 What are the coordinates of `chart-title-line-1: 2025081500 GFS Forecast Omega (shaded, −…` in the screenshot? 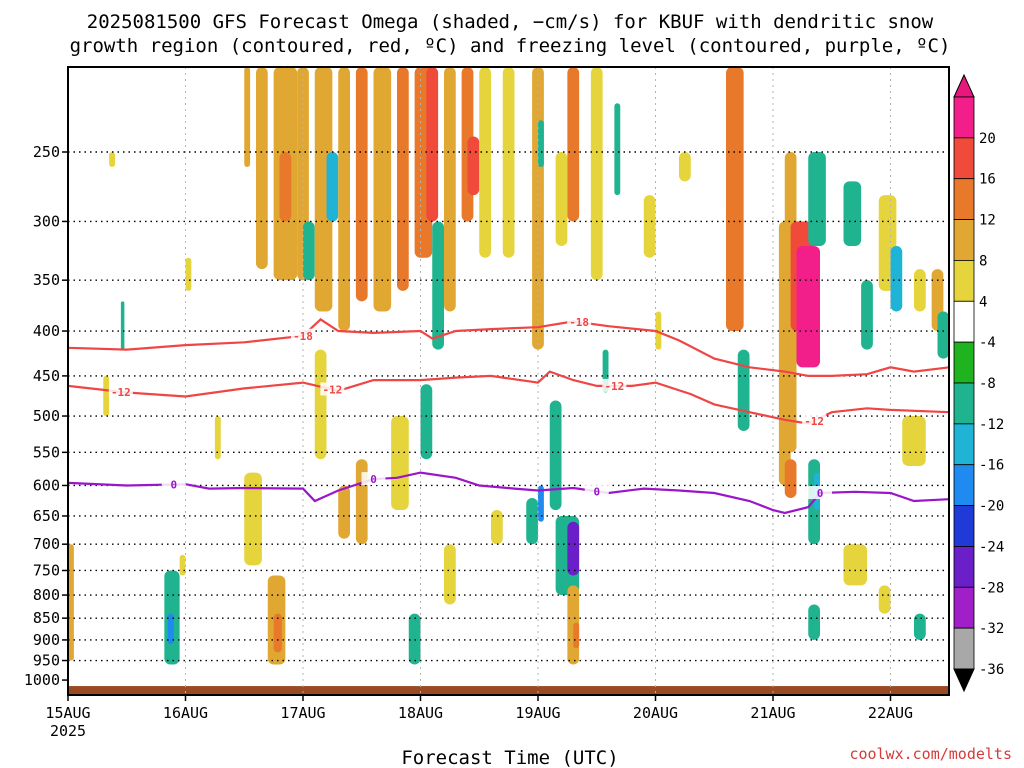 It's located at (510, 22).